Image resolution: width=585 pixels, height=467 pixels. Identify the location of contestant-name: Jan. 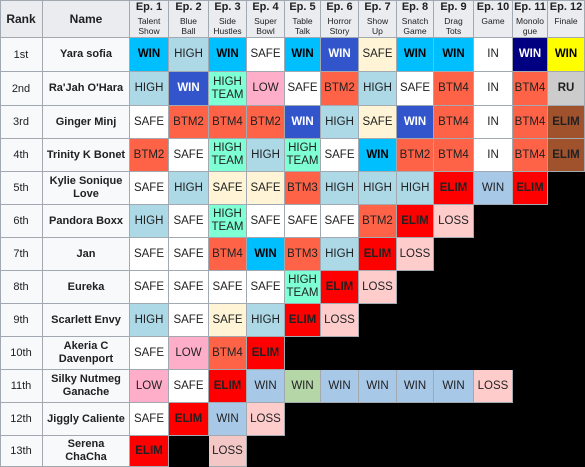
(86, 254).